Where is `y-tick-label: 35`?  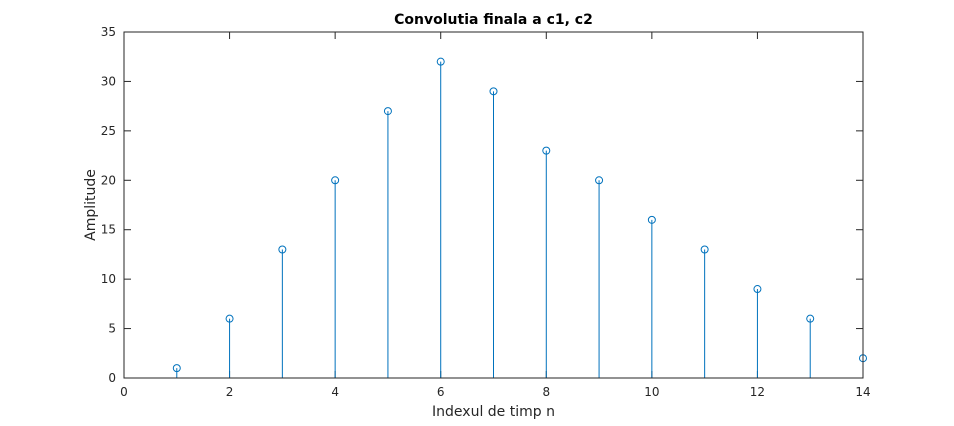 y-tick-label: 35 is located at coordinates (108, 32).